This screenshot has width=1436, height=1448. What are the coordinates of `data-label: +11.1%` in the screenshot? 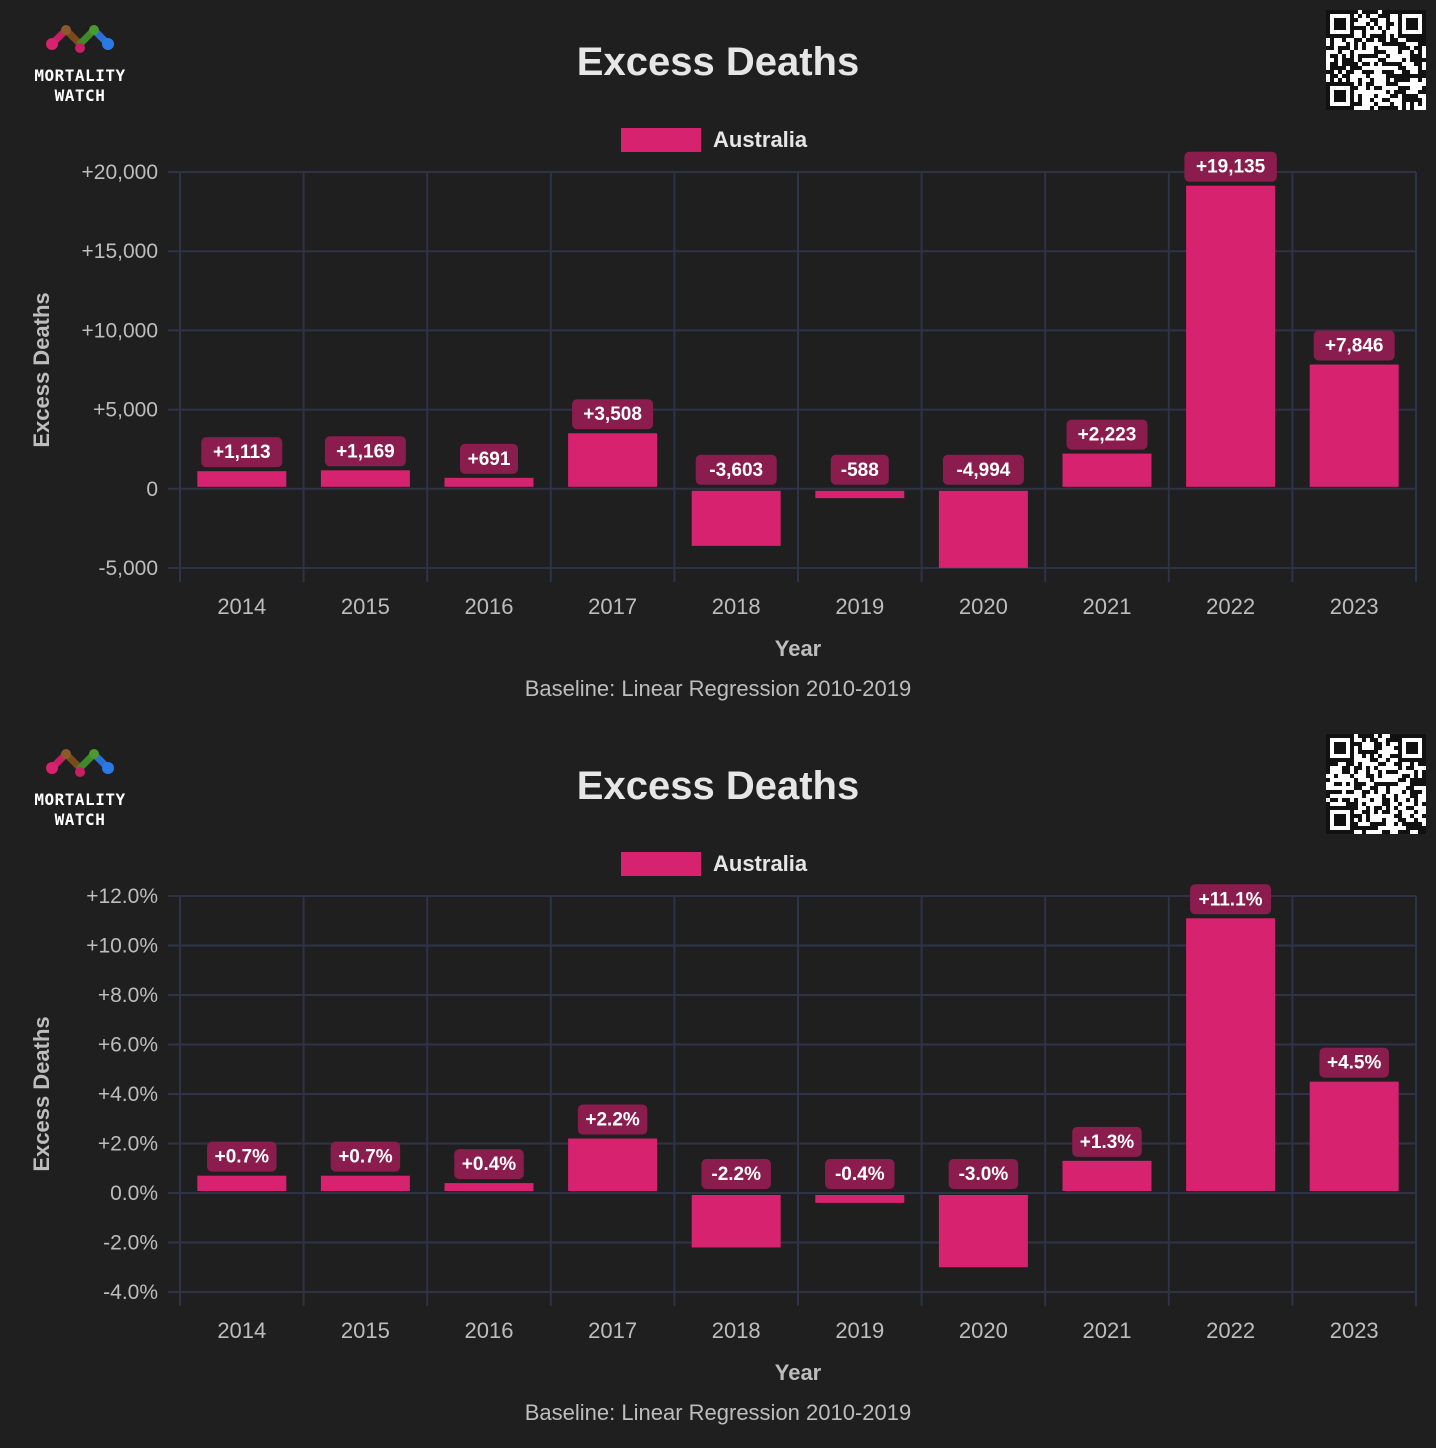 It's located at (1231, 899).